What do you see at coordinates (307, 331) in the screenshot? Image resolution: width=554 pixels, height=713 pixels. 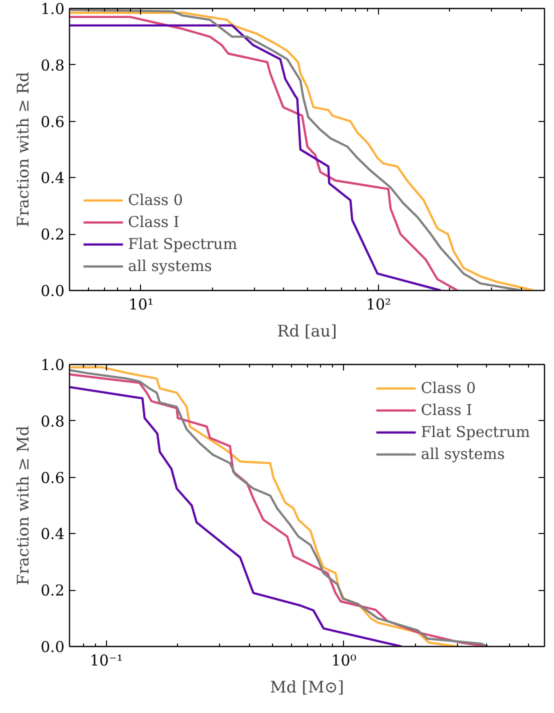 I see `x-axis-title: Rd [au]` at bounding box center [307, 331].